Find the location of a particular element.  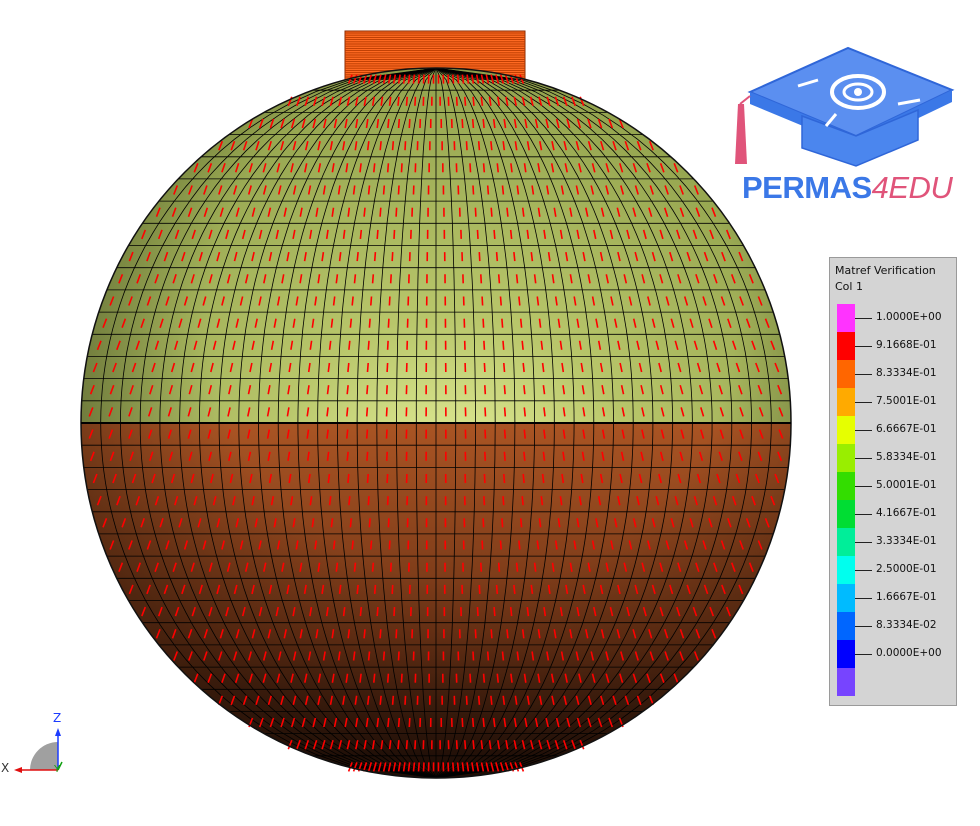

logo-wordmark: PERMAS4EDU is located at coordinates (847, 188).